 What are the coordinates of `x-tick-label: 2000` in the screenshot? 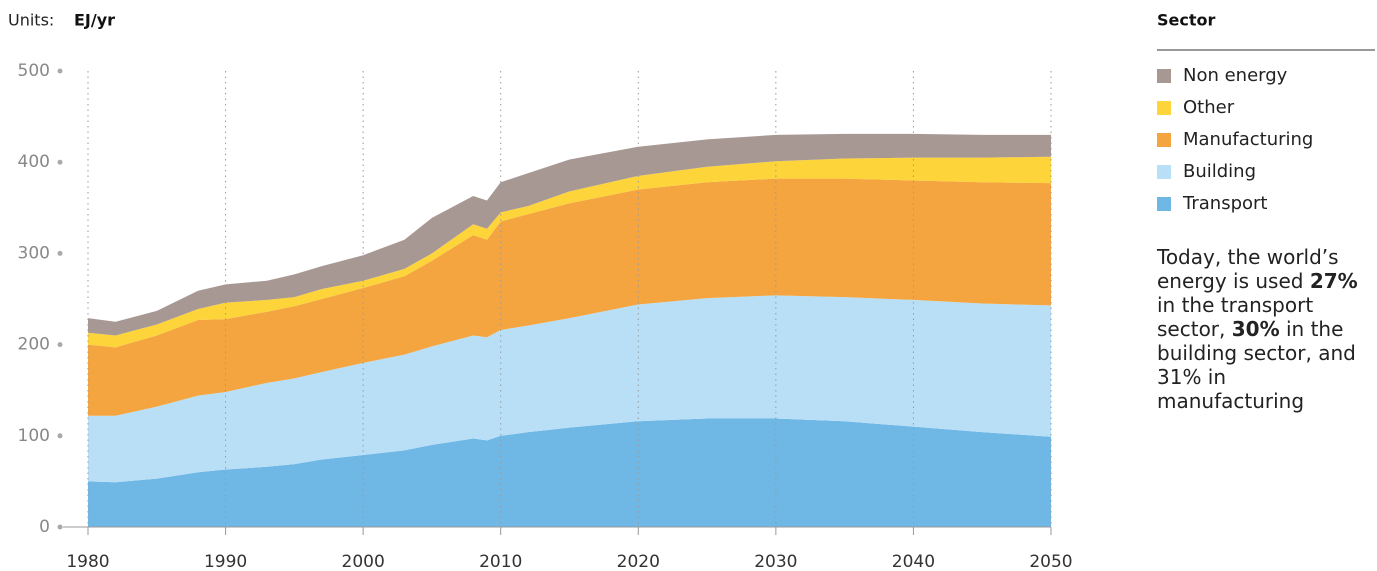 It's located at (363, 561).